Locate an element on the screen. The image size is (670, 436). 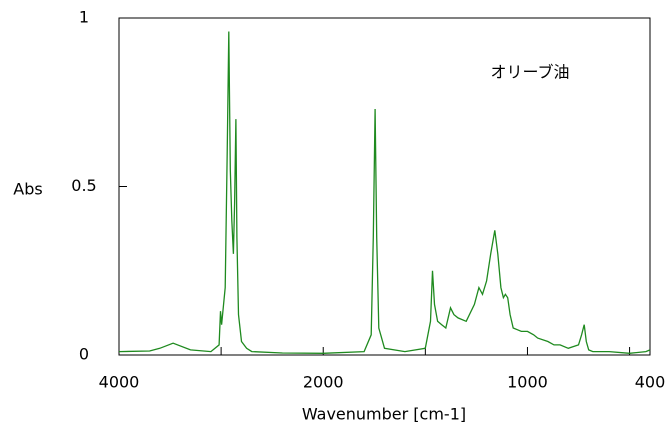
x-tick-label: 4000 is located at coordinates (119, 382).